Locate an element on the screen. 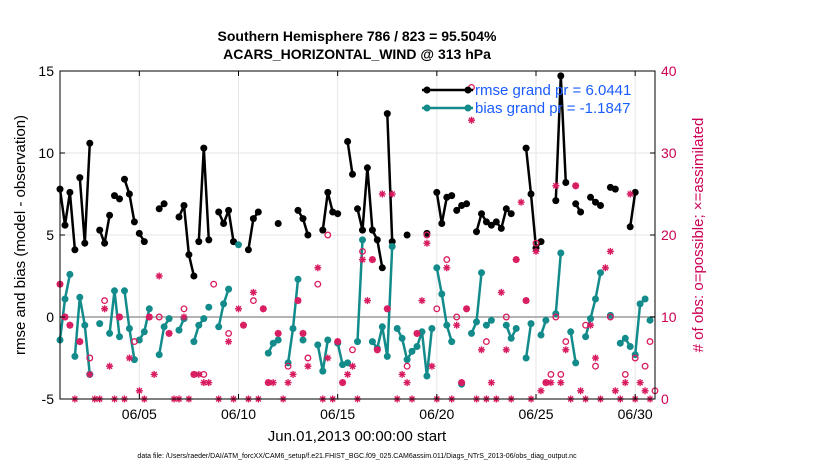 The height and width of the screenshot is (470, 830). x-tick-label: 06/30 is located at coordinates (635, 414).